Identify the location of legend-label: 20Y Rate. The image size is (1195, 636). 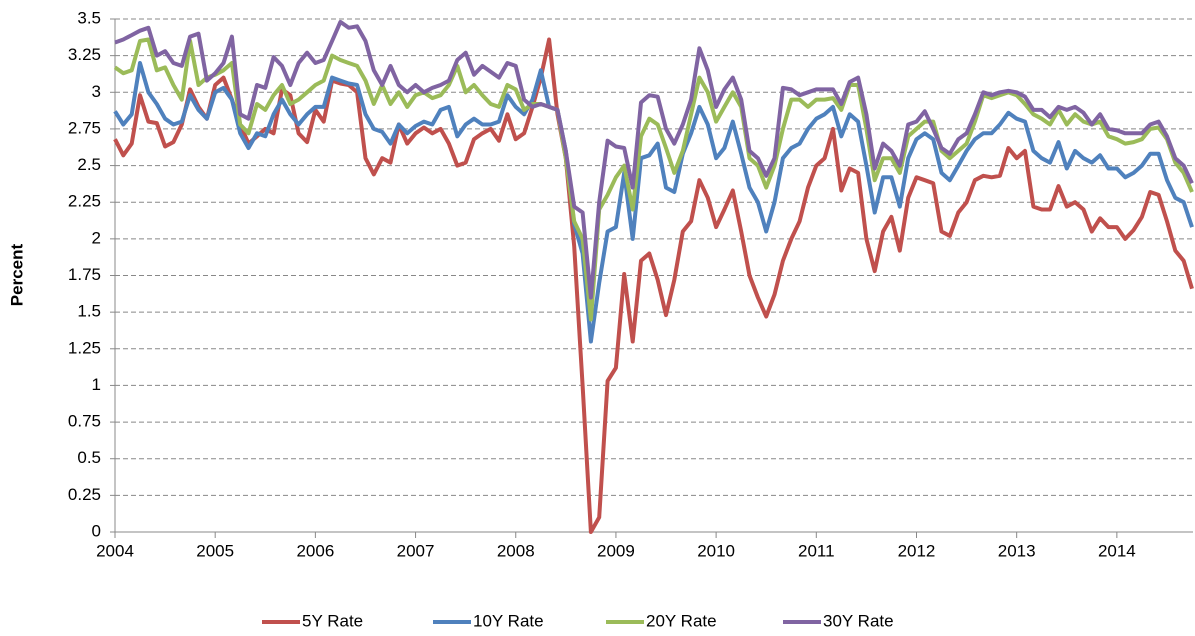
(681, 620).